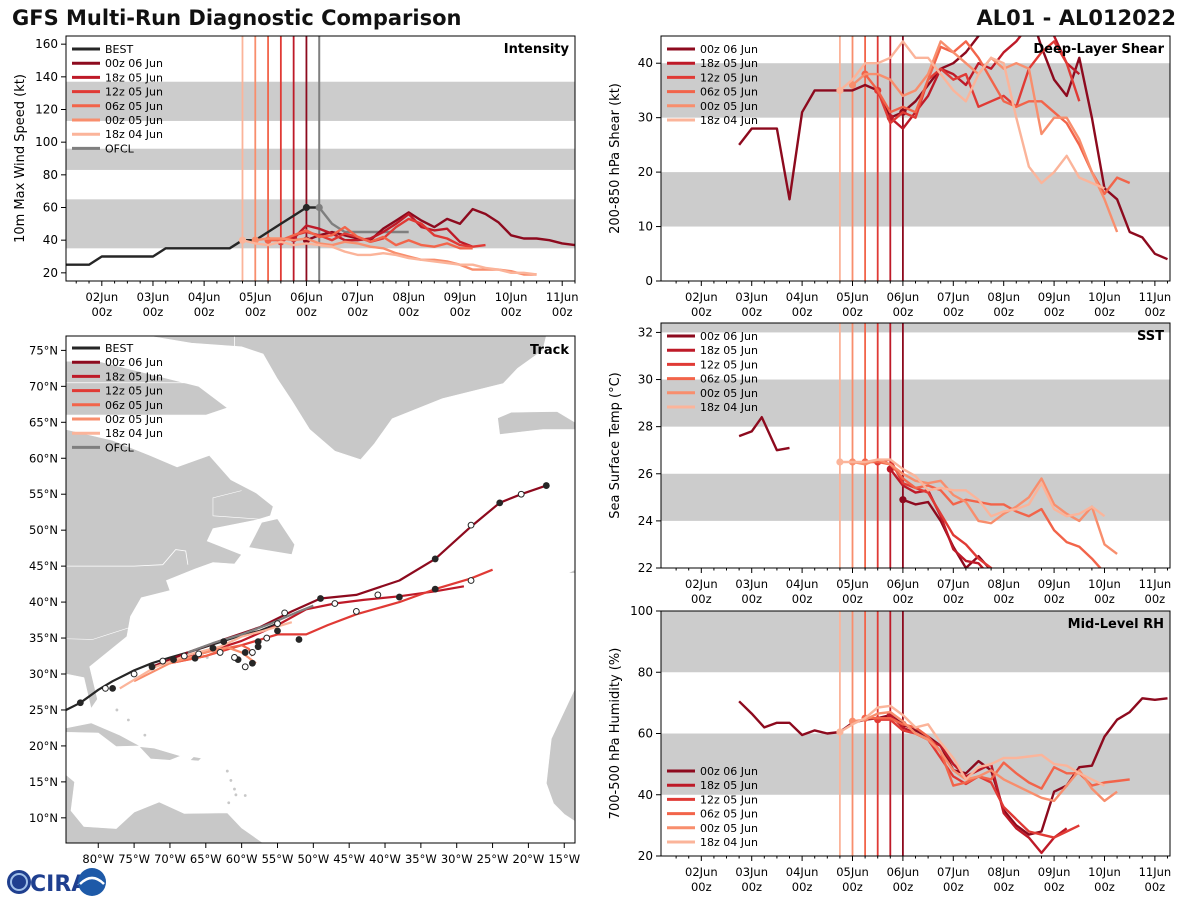  Describe the element at coordinates (802, 297) in the screenshot. I see `shear-xtick-label-date: 04Jun` at that location.